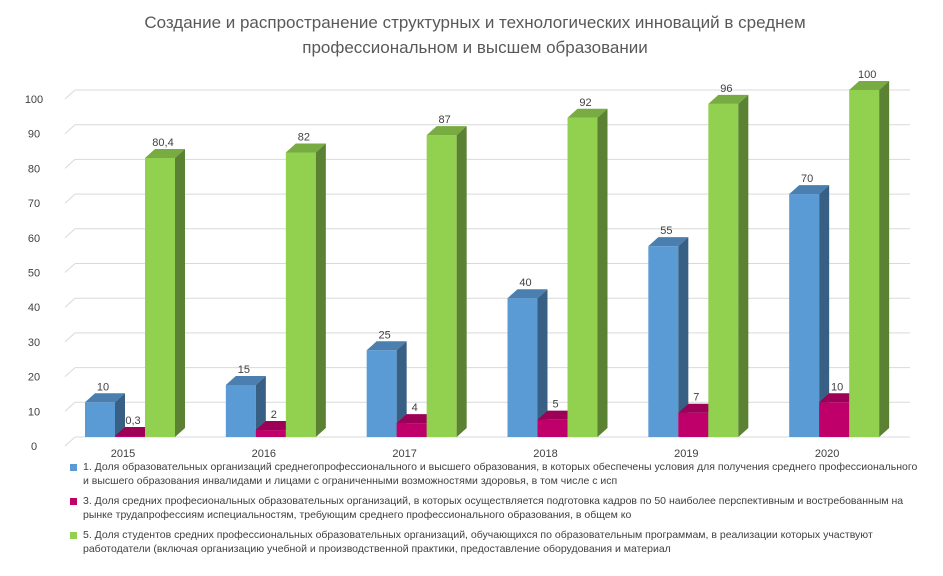 Image resolution: width=943 pixels, height=576 pixels. Describe the element at coordinates (827, 454) in the screenshot. I see `x-tick-label: 2020` at that location.